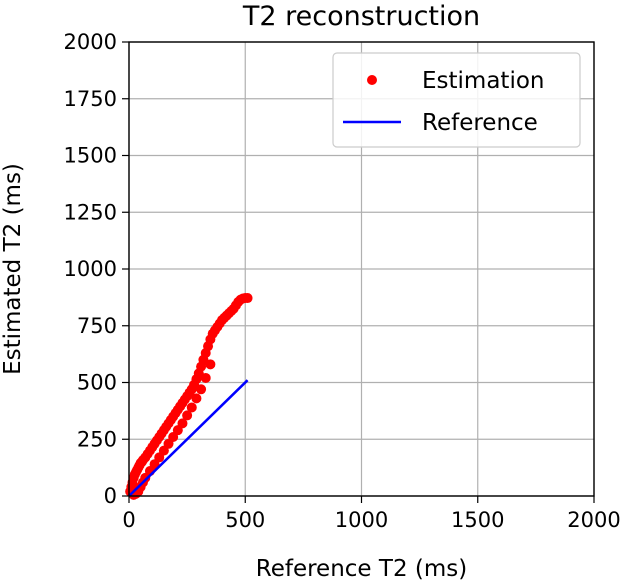 The width and height of the screenshot is (629, 582). Describe the element at coordinates (90, 42) in the screenshot. I see `y-tick-label: 2000` at that location.